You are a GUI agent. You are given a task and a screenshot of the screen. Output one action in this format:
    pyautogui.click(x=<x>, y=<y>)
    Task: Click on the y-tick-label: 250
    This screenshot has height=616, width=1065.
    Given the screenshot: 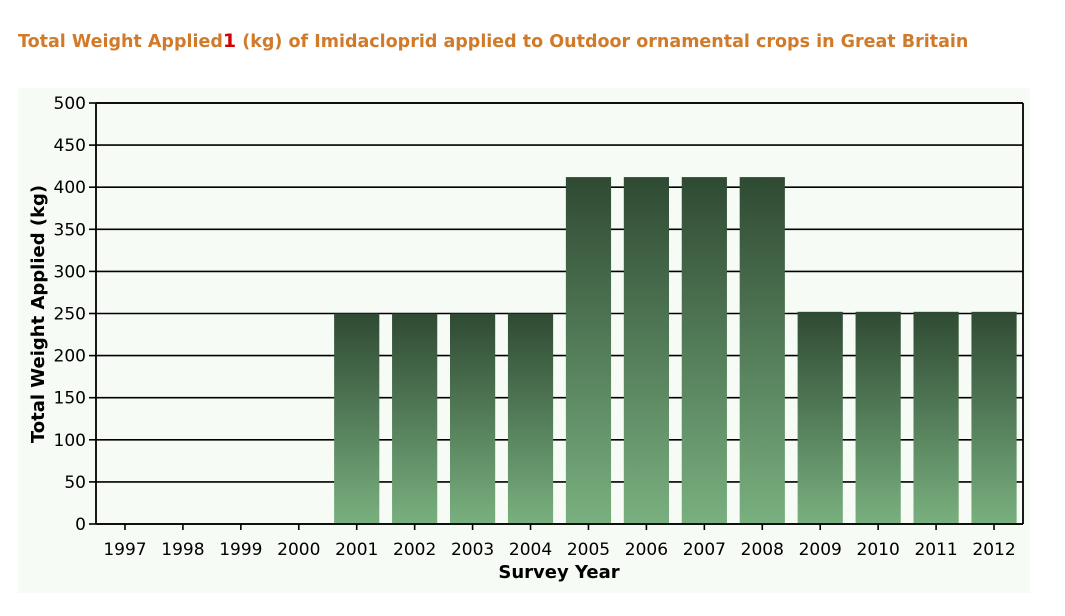 What is the action you would take?
    pyautogui.click(x=70, y=315)
    